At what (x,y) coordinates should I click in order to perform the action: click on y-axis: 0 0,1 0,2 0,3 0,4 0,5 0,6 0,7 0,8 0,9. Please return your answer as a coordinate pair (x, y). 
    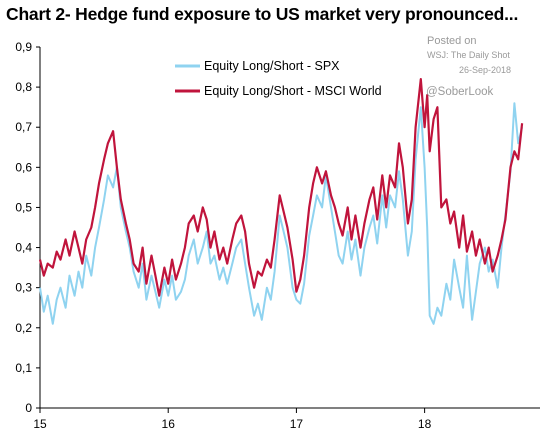
    Looking at the image, I should click on (28, 227).